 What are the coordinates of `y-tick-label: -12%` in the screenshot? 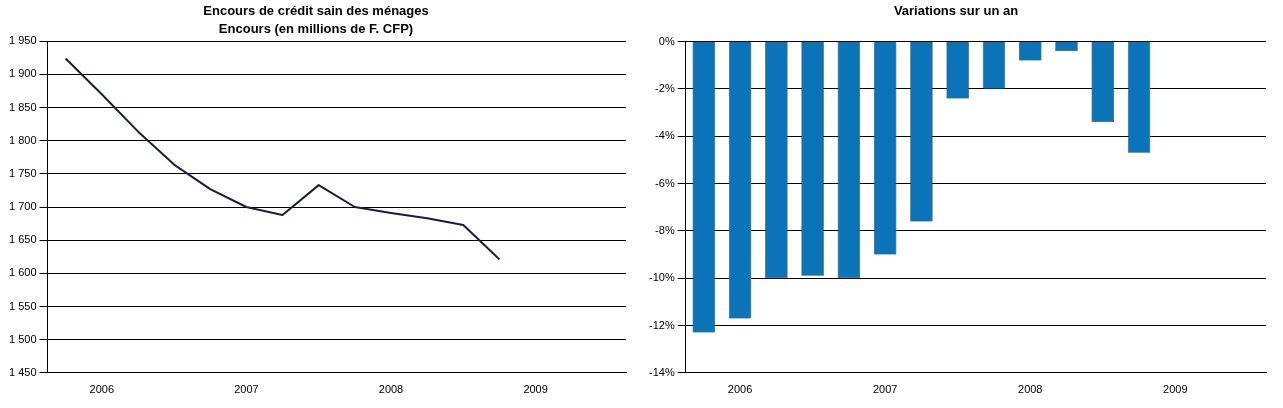 It's located at (661, 324).